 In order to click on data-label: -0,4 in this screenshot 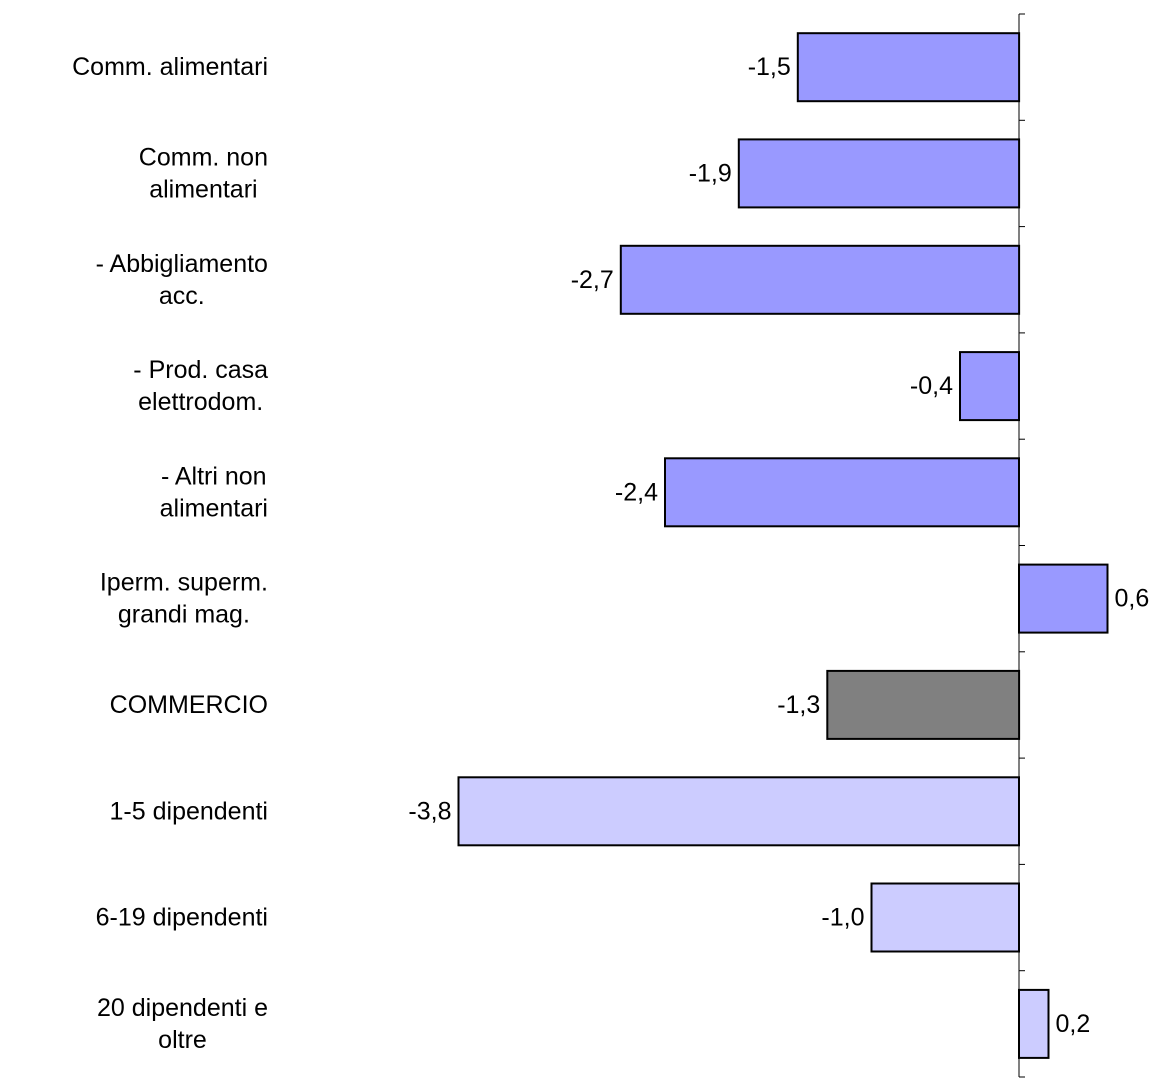, I will do `click(931, 386)`.